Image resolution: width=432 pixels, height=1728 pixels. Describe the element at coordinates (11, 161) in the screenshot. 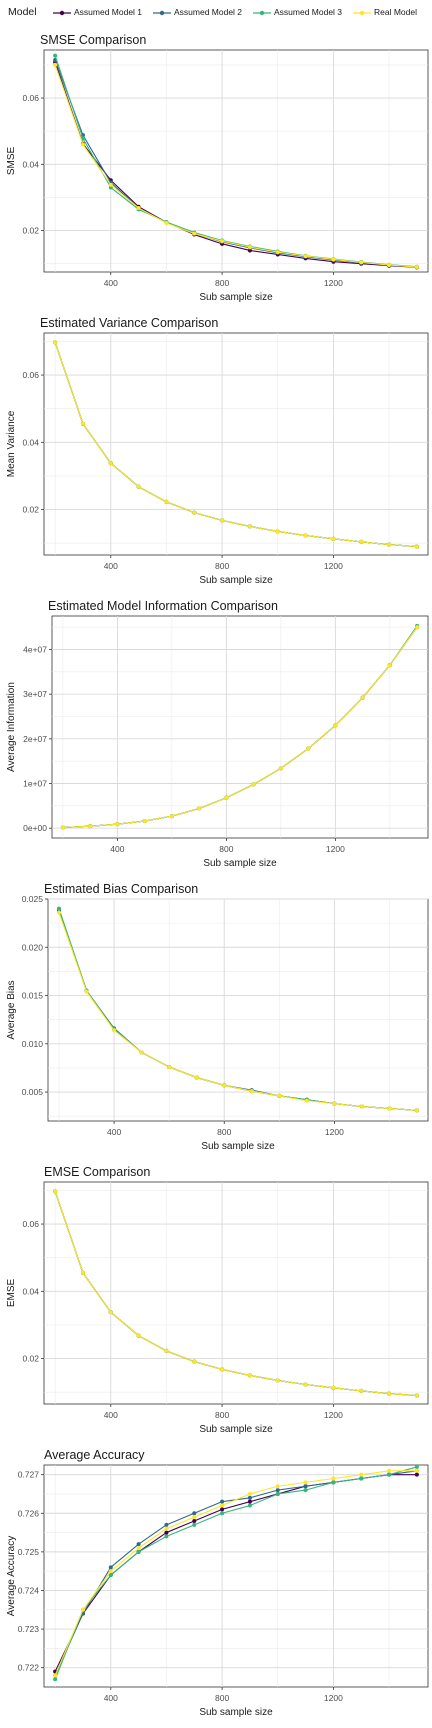

I see `y-axis-label: SMSE` at that location.